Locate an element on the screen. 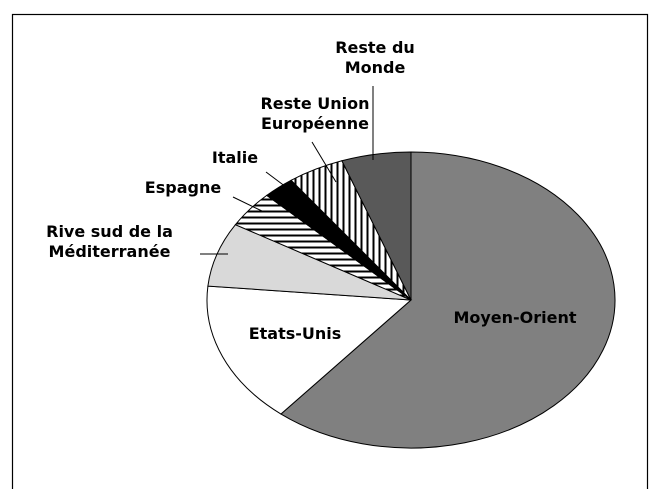  slice-label: Espagne is located at coordinates (183, 187).